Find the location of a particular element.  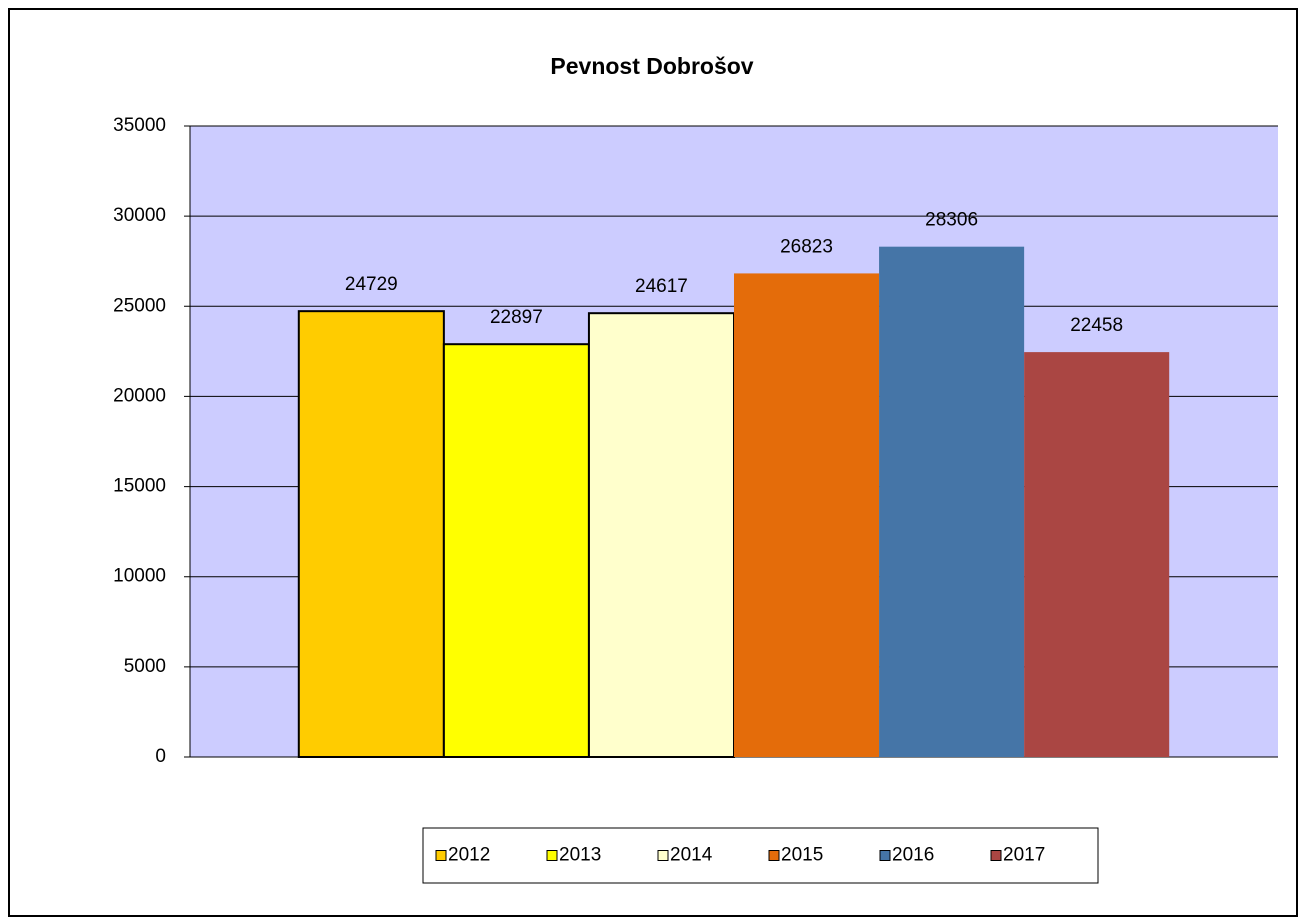

legend-label: 2016 is located at coordinates (913, 855).